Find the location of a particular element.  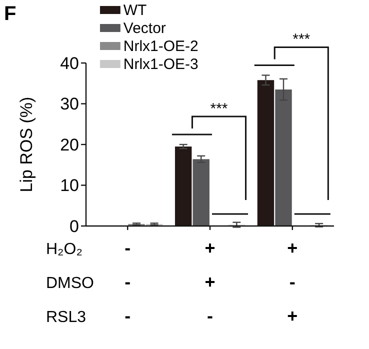

legend-label: Vector is located at coordinates (144, 28).